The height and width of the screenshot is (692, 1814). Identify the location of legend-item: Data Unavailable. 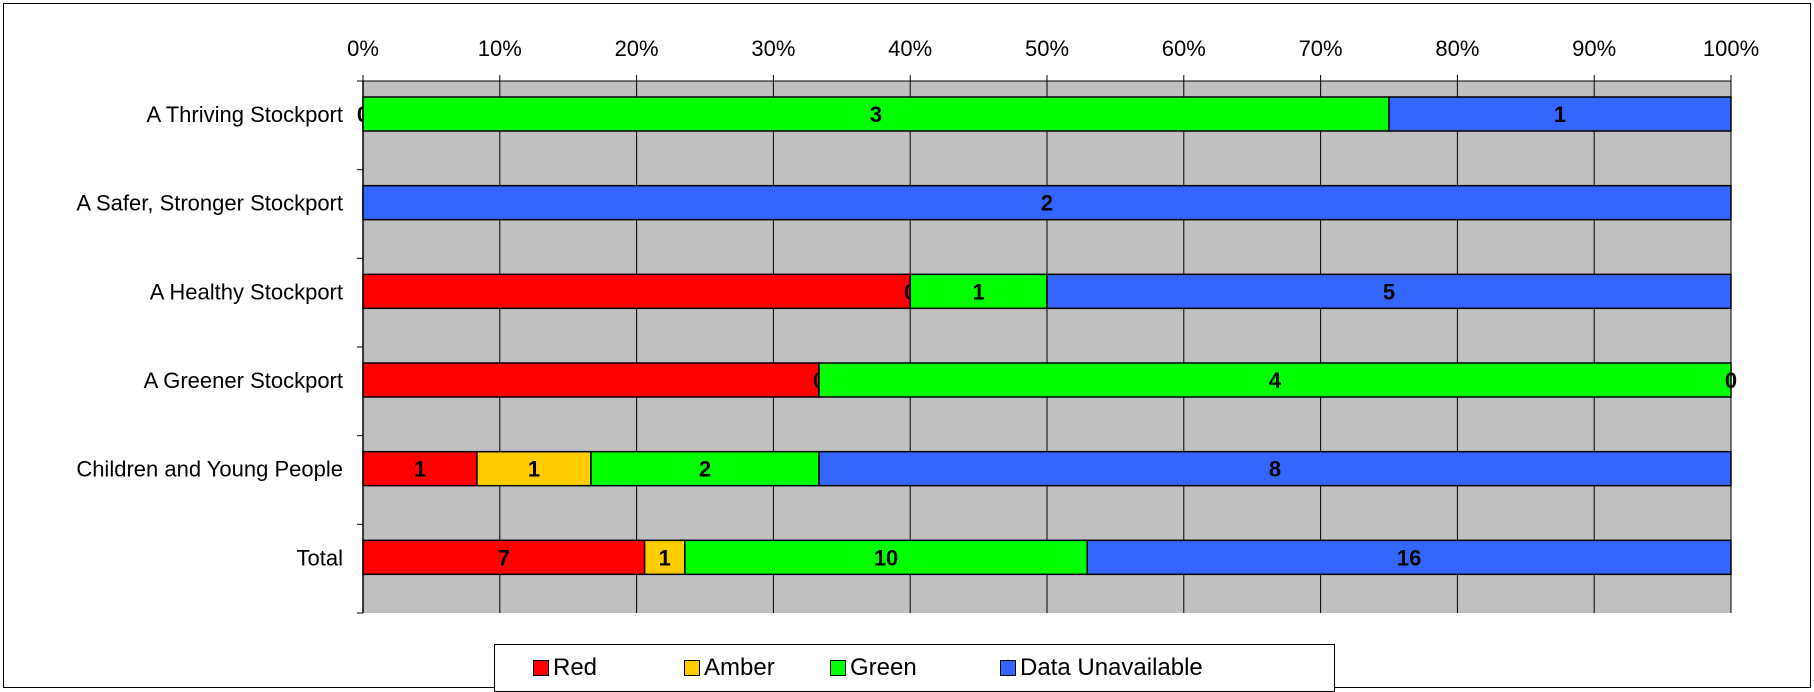
(1101, 668).